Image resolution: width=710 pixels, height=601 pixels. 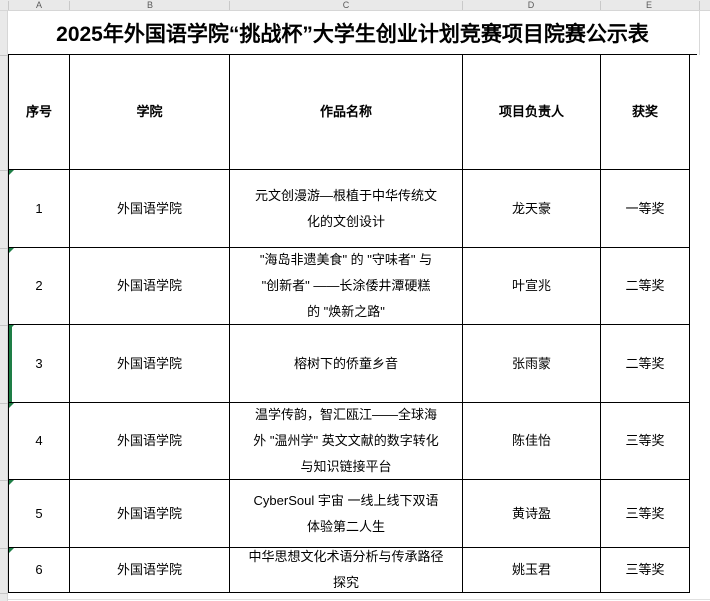 What do you see at coordinates (532, 364) in the screenshot?
I see `cell-leader: 张雨蒙` at bounding box center [532, 364].